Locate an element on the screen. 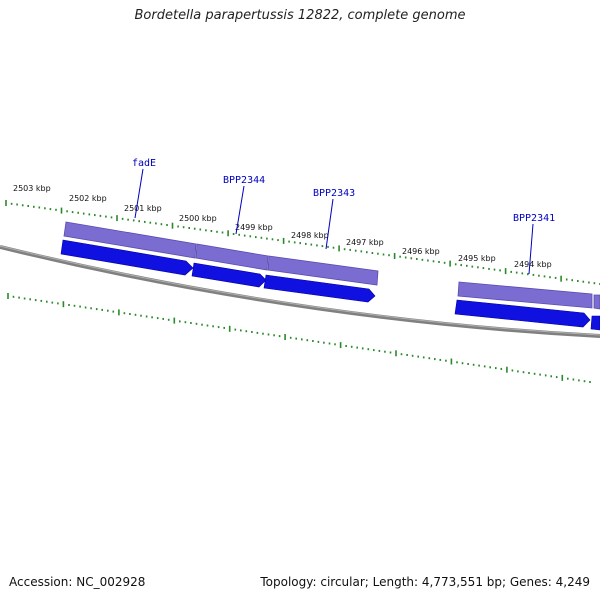 The image size is (600, 600). leader-bpp2343 is located at coordinates (329, 224).